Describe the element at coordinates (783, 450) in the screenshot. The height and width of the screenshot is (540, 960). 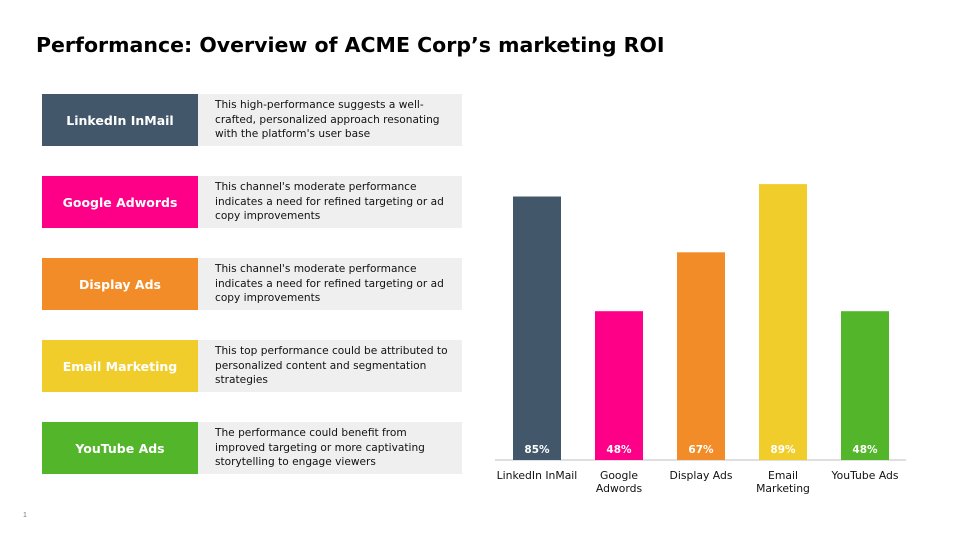
I see `data-label-email-marketing: 89%` at that location.